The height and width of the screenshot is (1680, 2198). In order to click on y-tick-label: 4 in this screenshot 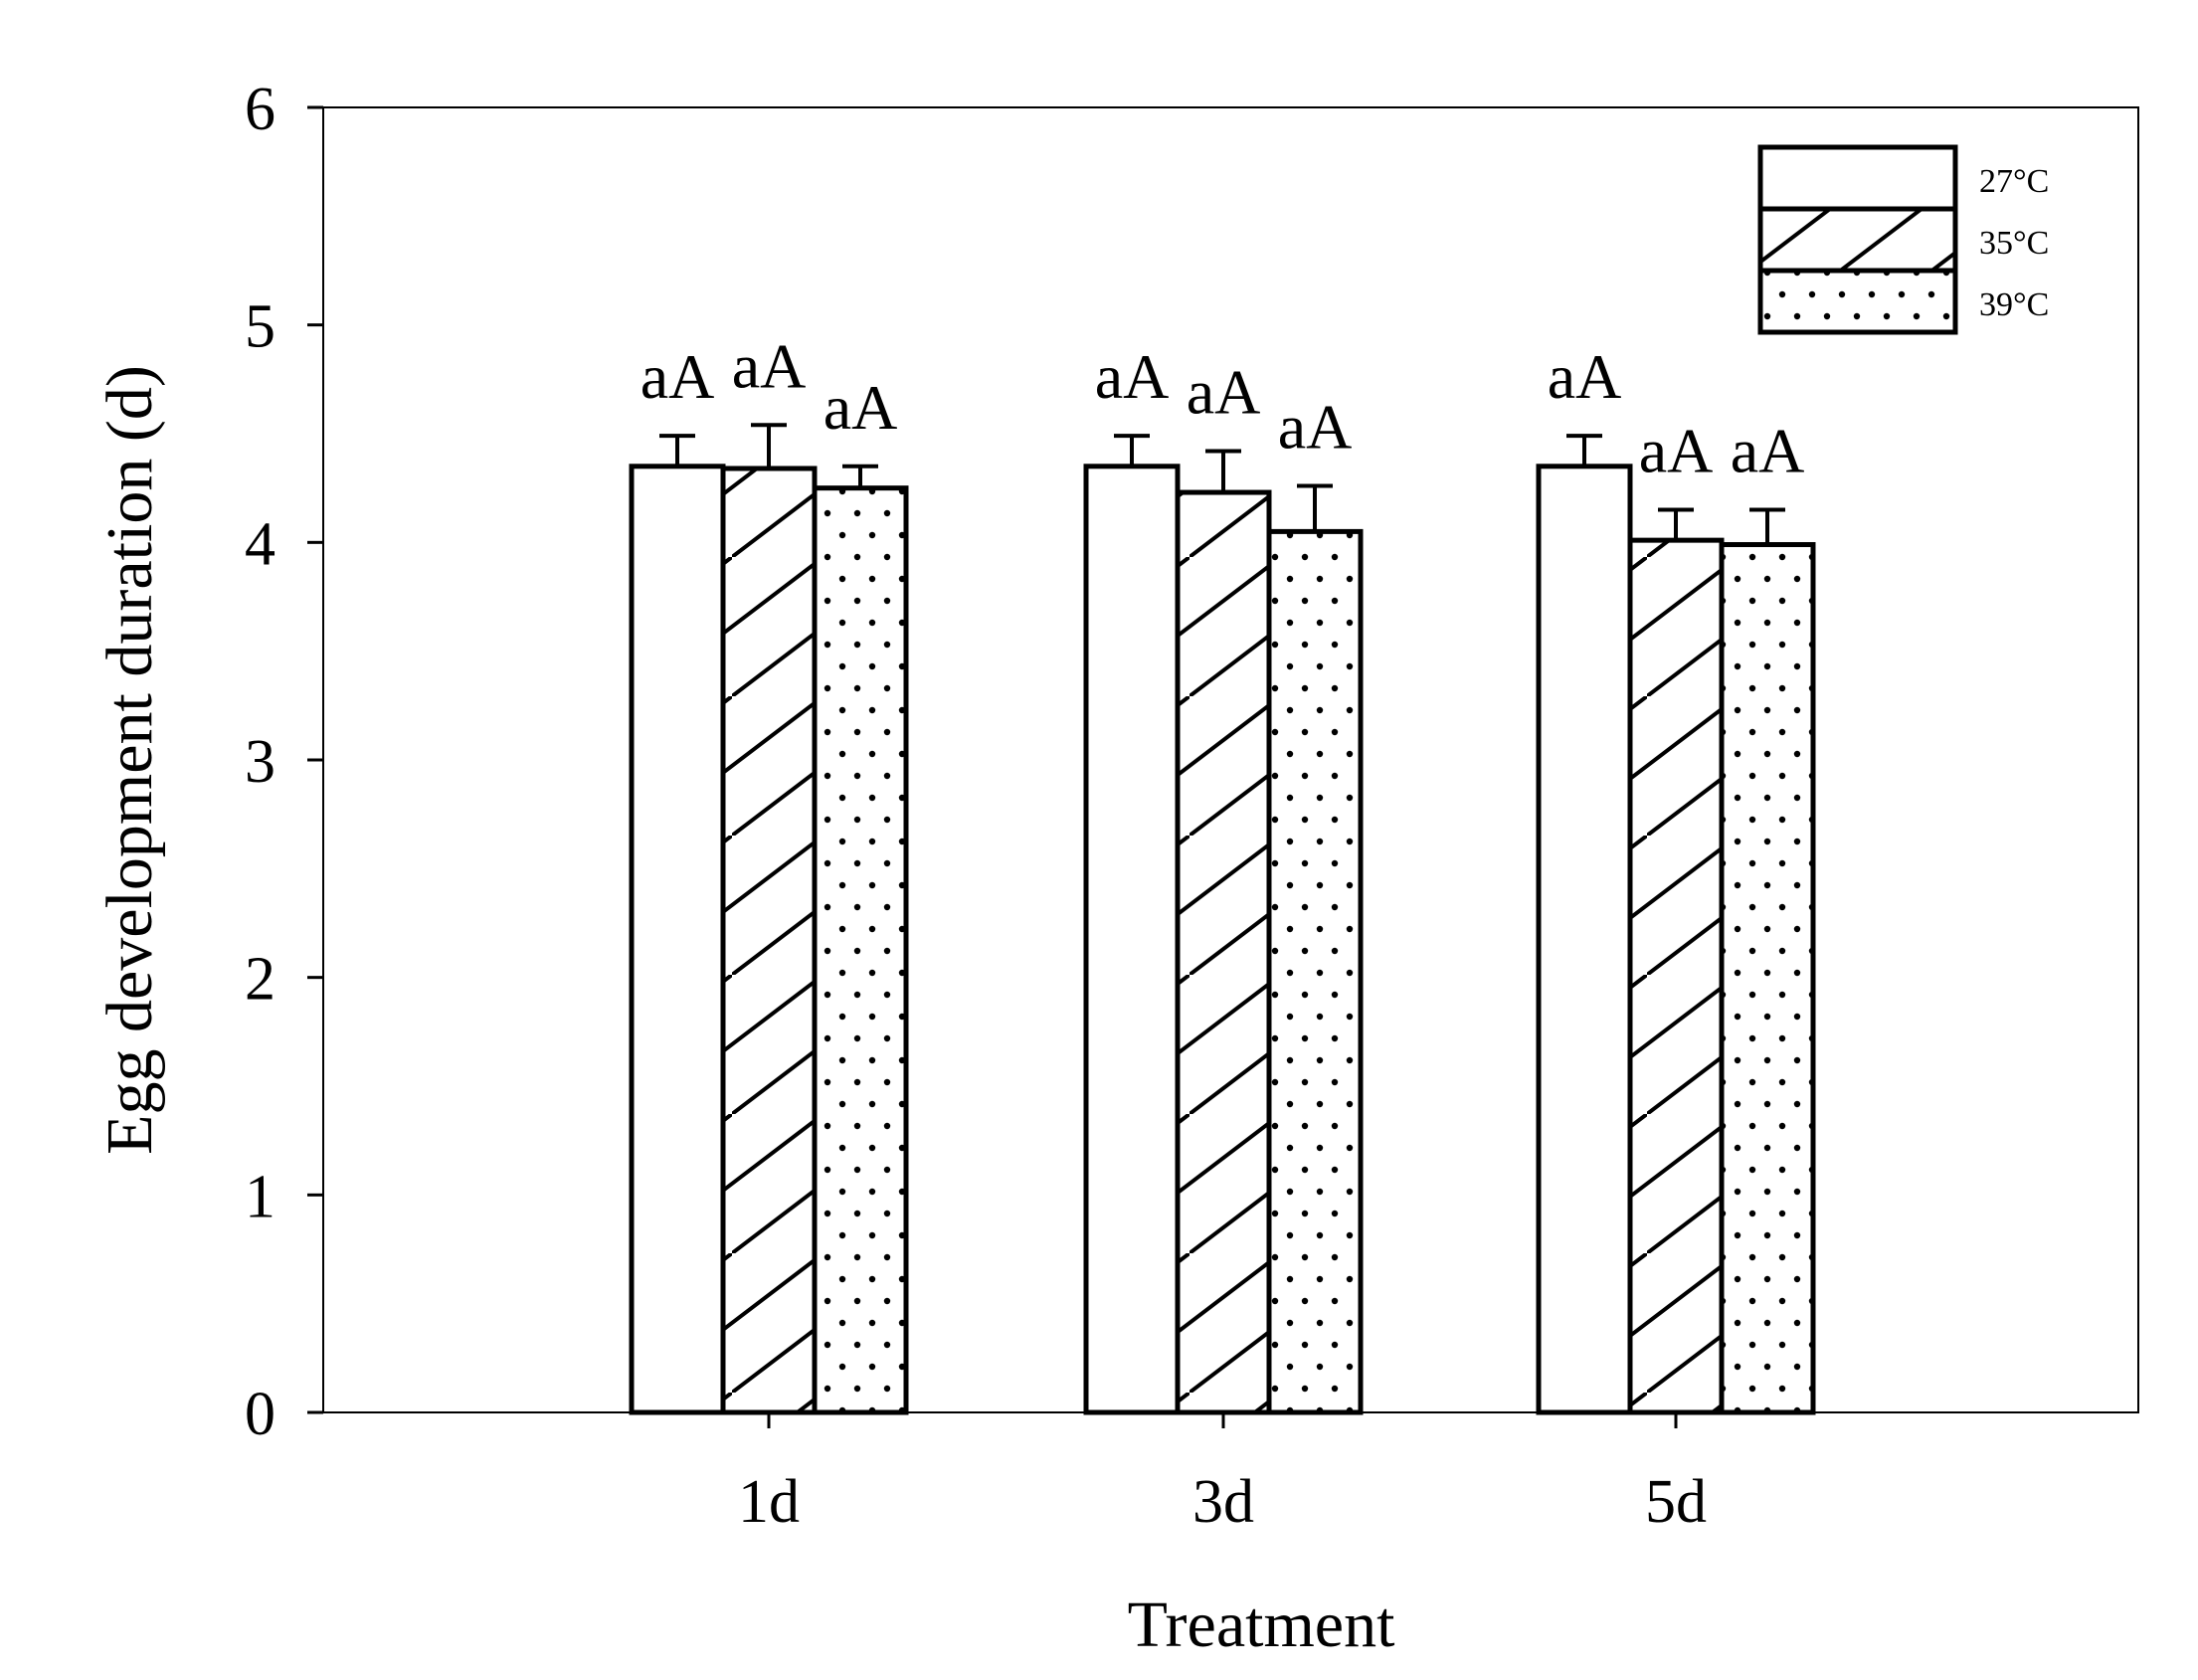, I will do `click(260, 544)`.